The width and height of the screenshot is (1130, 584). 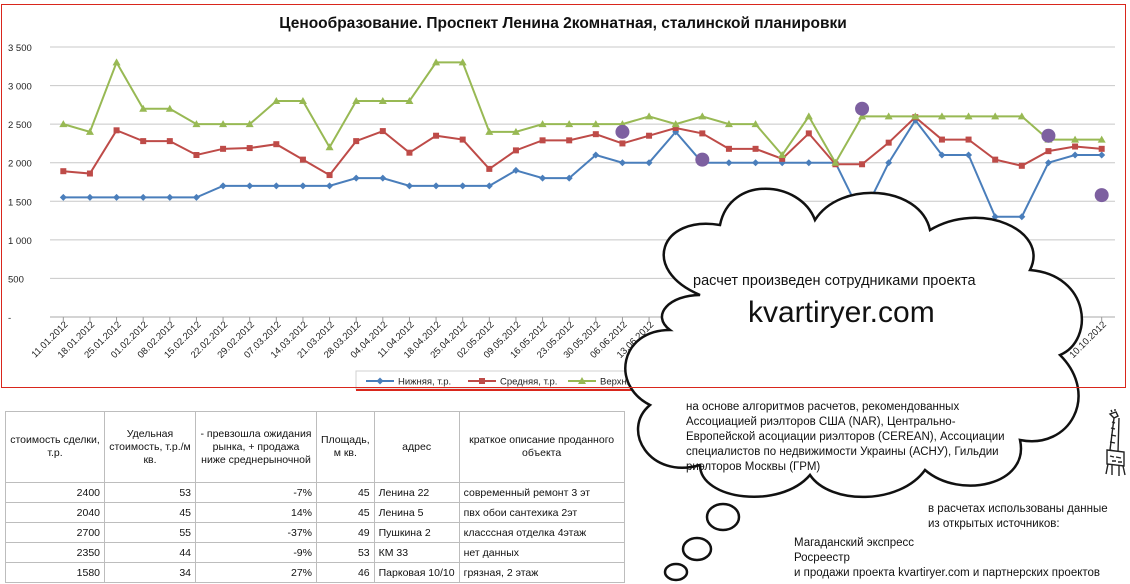 What do you see at coordinates (416, 447) in the screenshot?
I see `col-header-address: адрес` at bounding box center [416, 447].